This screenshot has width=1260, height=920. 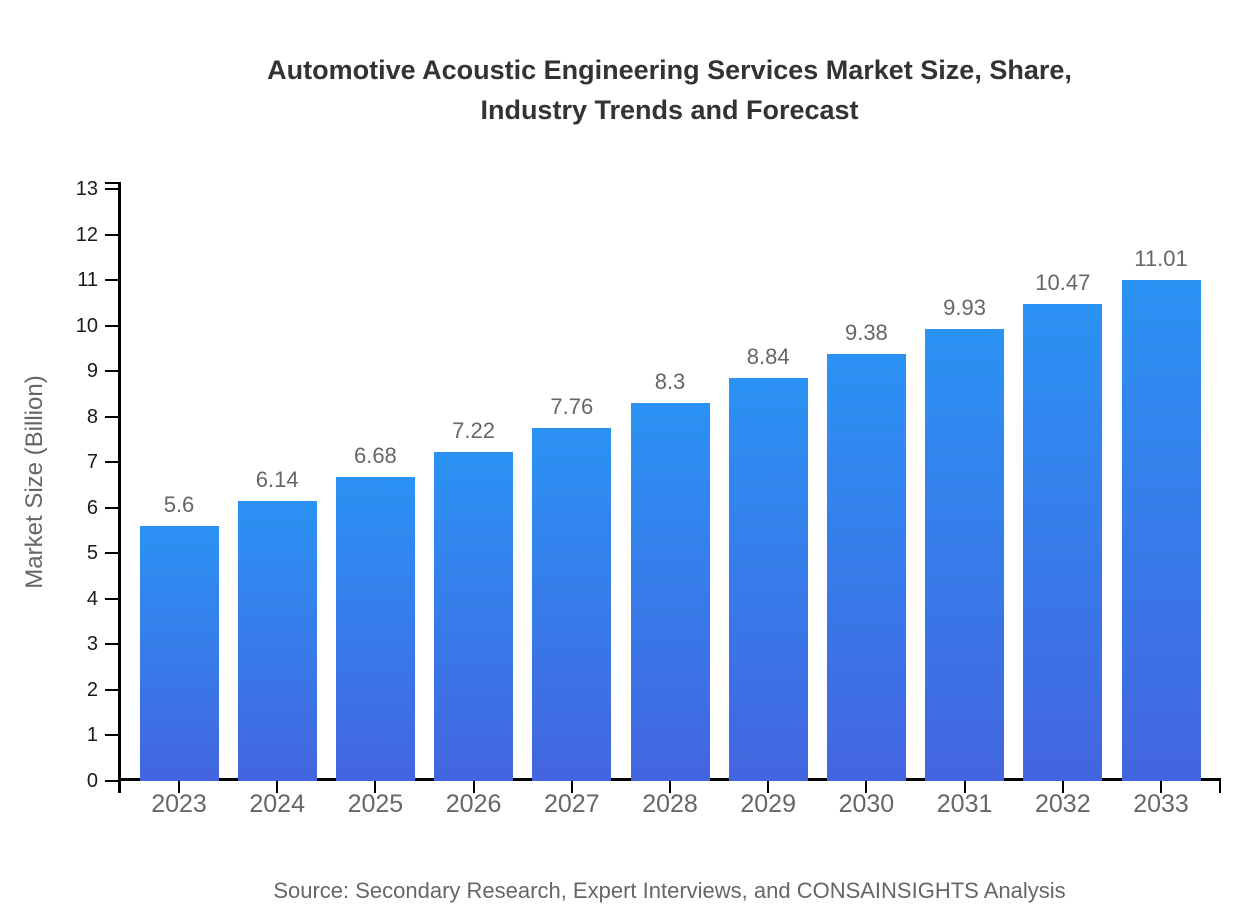 I want to click on y-tick-label: 12, so click(x=86, y=234).